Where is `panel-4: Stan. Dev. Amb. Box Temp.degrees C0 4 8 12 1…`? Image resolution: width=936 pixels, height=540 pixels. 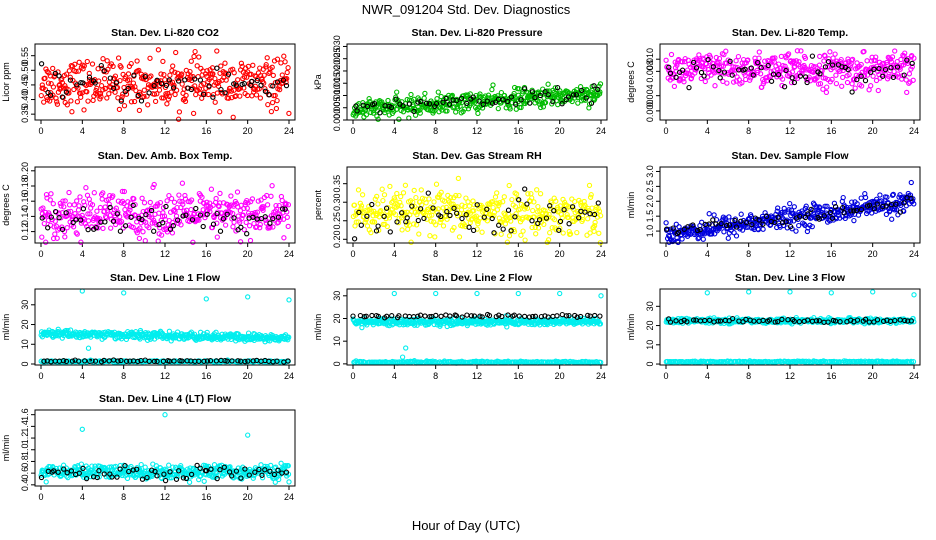 panel-4: Stan. Dev. Amb. Box Temp.degrees C0 4 8 12 1… is located at coordinates (148, 204).